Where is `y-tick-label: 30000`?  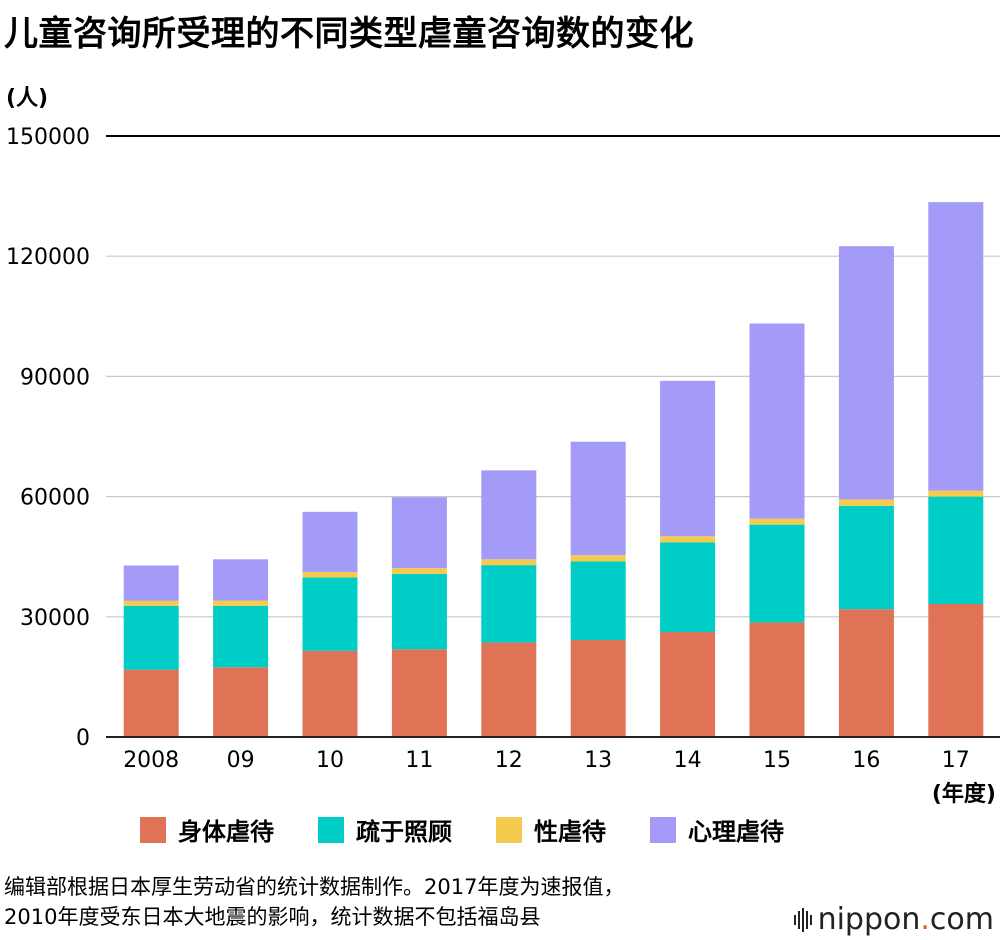
y-tick-label: 30000 is located at coordinates (55, 618).